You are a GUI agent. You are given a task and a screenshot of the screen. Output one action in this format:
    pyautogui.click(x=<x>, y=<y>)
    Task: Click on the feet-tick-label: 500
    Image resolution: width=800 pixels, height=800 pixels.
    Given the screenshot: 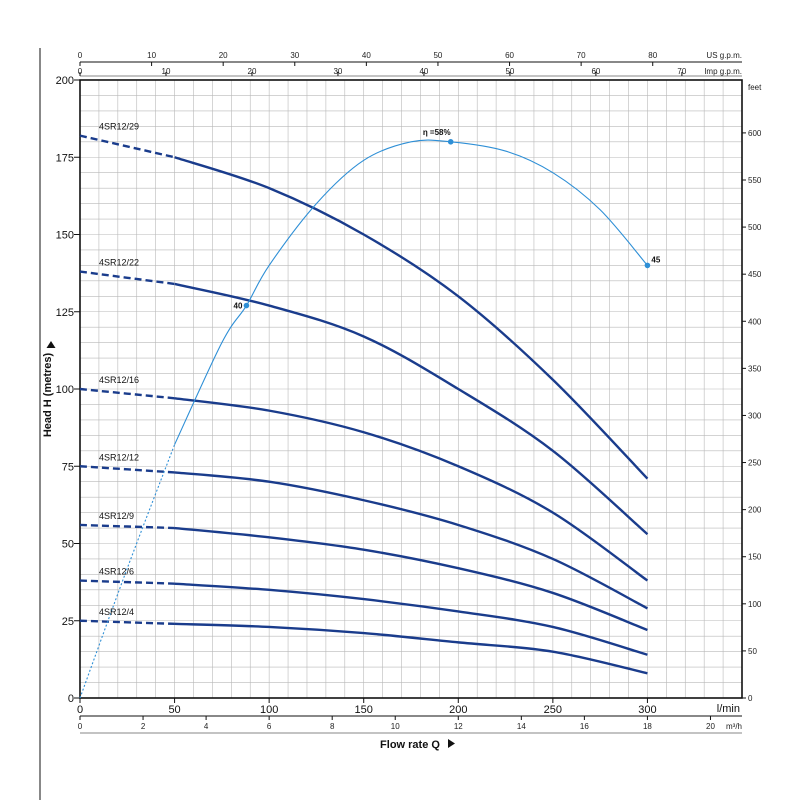 What is the action you would take?
    pyautogui.click(x=755, y=227)
    